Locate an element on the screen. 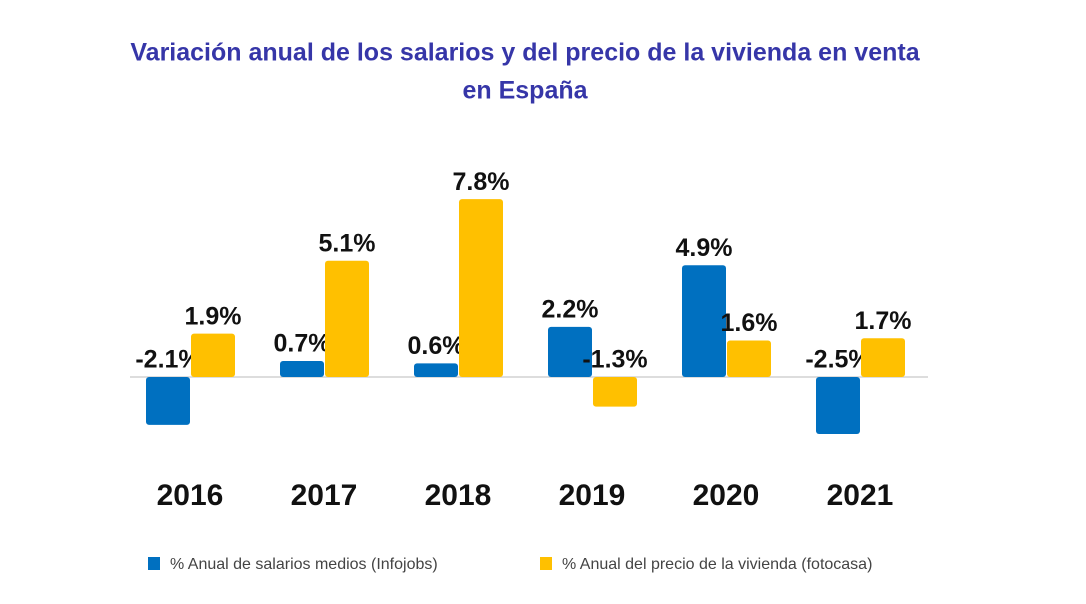 The height and width of the screenshot is (604, 1086). chart-subtitle: en España is located at coordinates (525, 91).